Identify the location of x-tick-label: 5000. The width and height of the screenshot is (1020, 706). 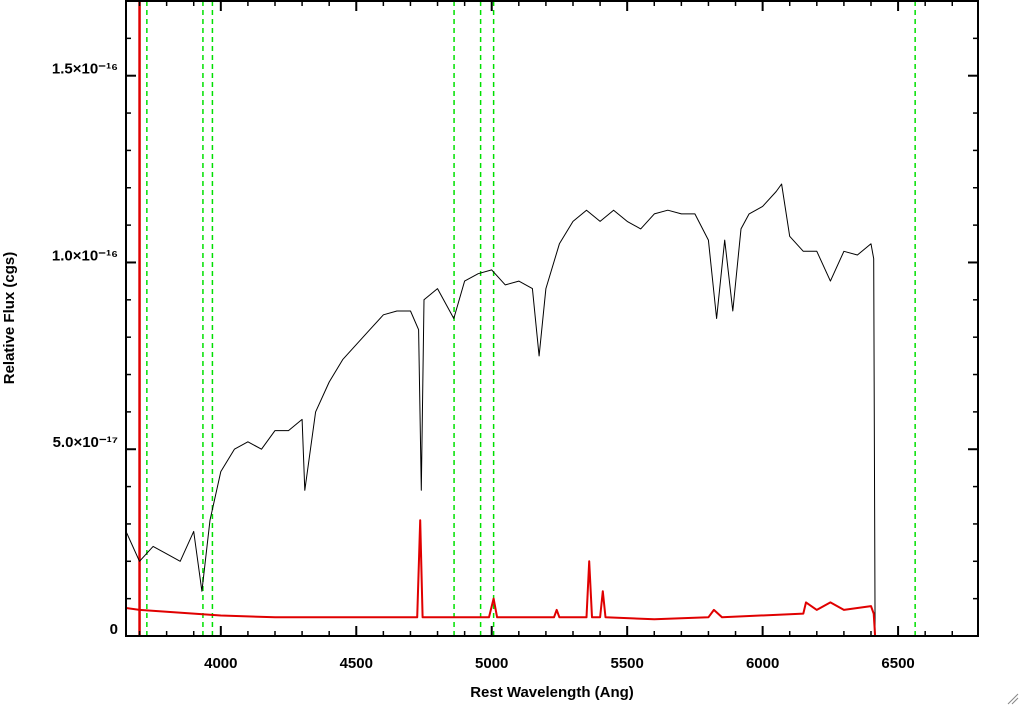
(491, 663).